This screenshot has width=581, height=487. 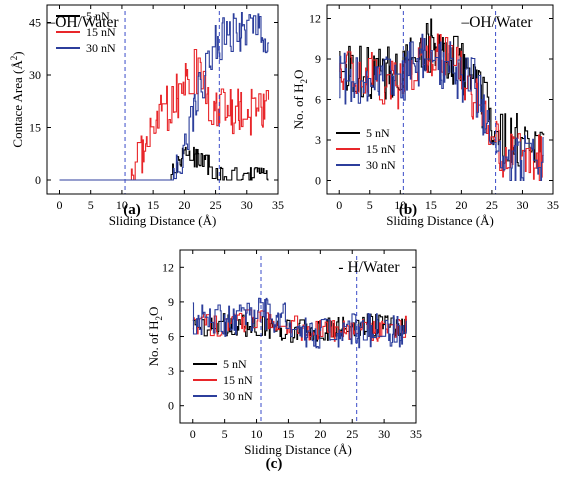 What do you see at coordinates (17, 99) in the screenshot?
I see `y-axis-label: Contace Area (Å2)` at bounding box center [17, 99].